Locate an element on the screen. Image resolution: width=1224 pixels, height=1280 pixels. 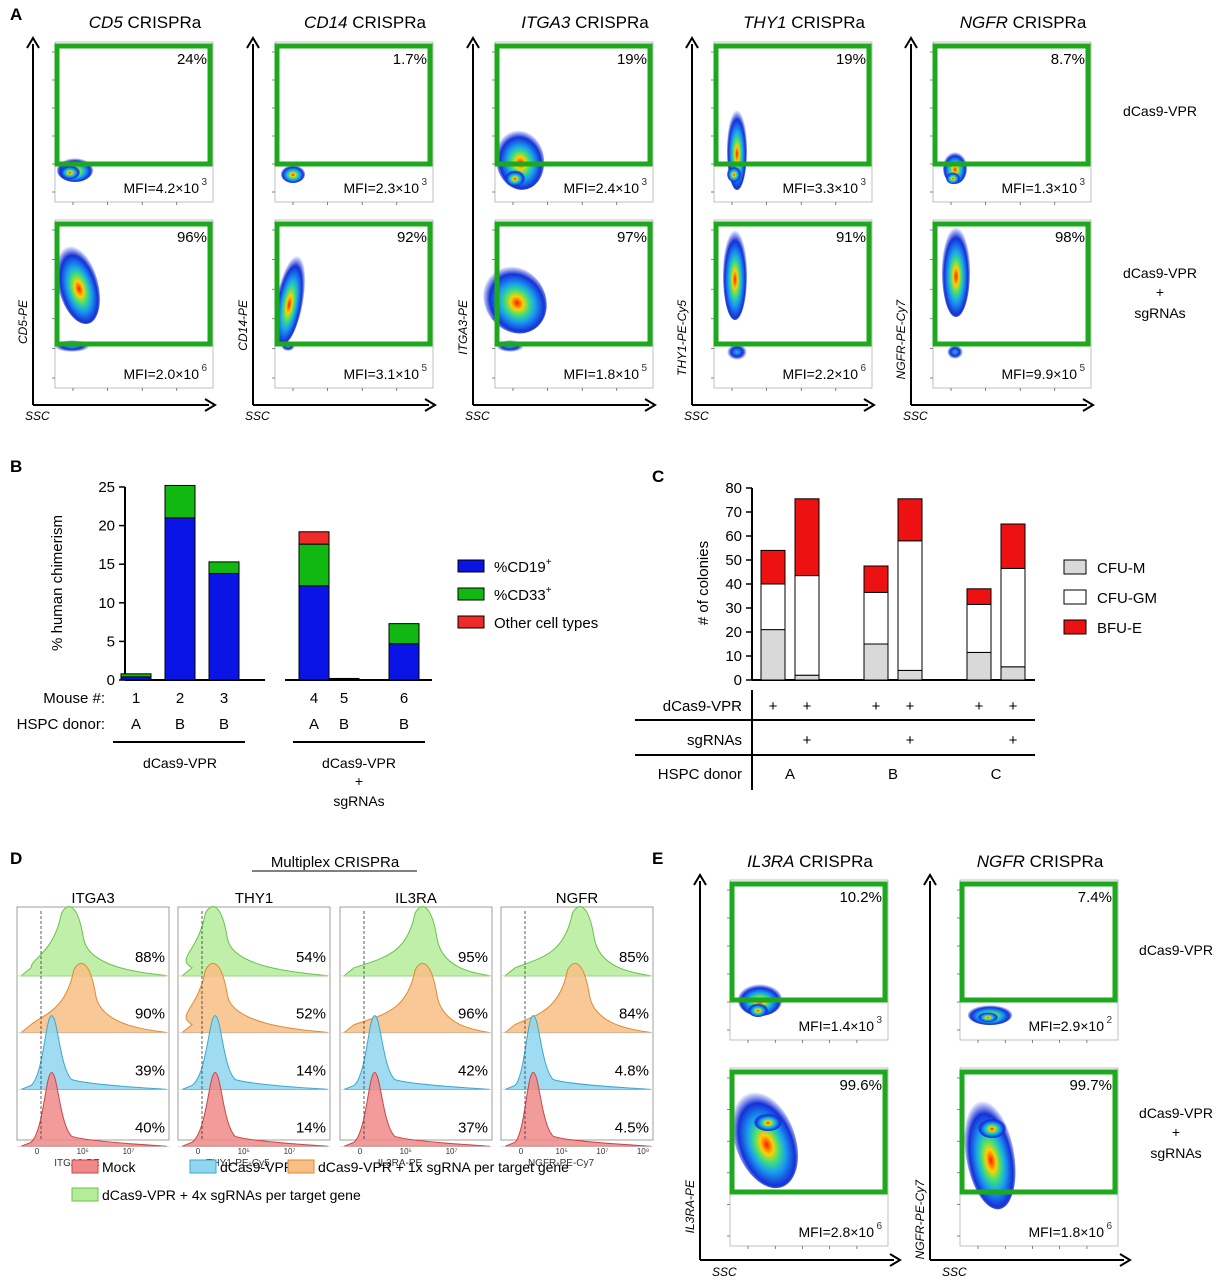
panel-e-row-label-bottom-3: sgRNAs is located at coordinates (1175, 1153).